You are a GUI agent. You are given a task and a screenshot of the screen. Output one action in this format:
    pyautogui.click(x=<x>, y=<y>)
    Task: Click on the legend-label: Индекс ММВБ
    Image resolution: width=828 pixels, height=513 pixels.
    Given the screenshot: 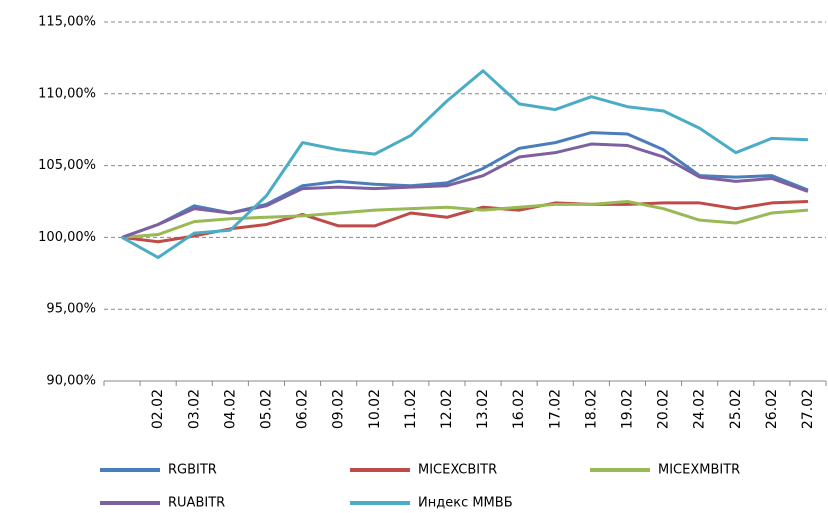 What is the action you would take?
    pyautogui.click(x=465, y=503)
    